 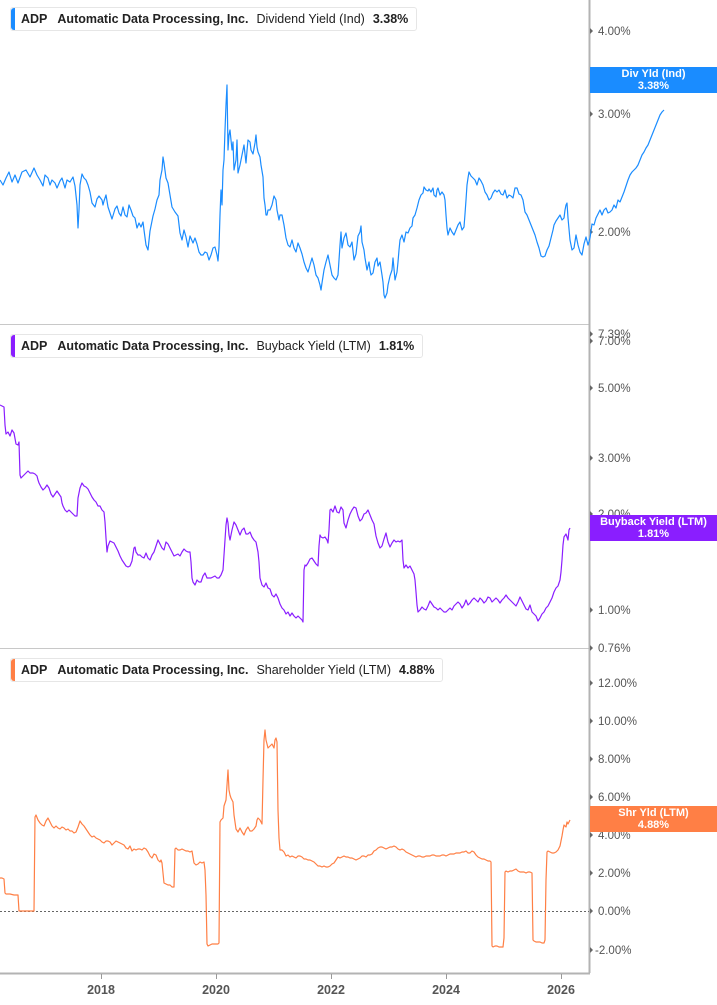 What do you see at coordinates (313, 346) in the screenshot?
I see `legend-metric: Buyback Yield (LTM)` at bounding box center [313, 346].